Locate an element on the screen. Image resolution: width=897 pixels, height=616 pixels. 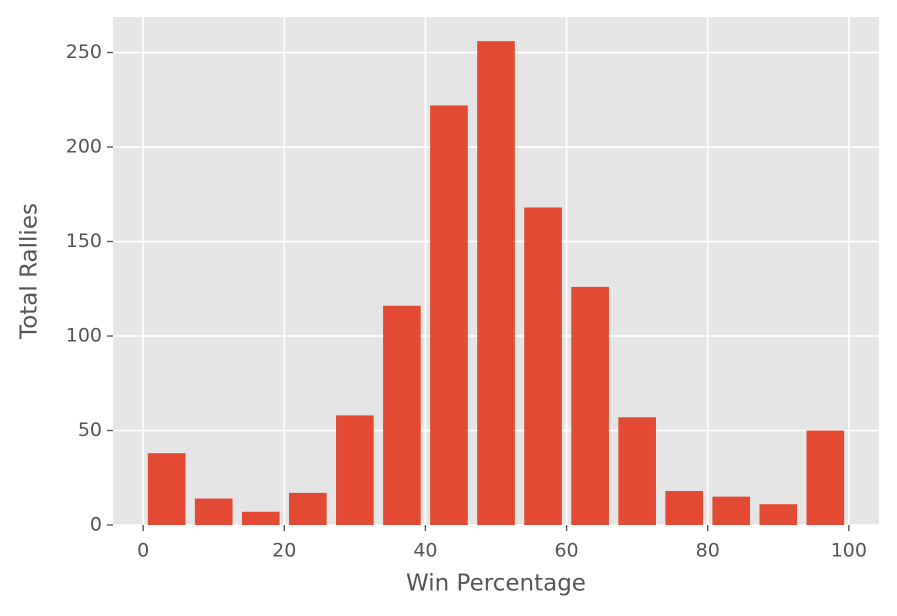
y-axis-label: Total Rallies is located at coordinates (30, 271).